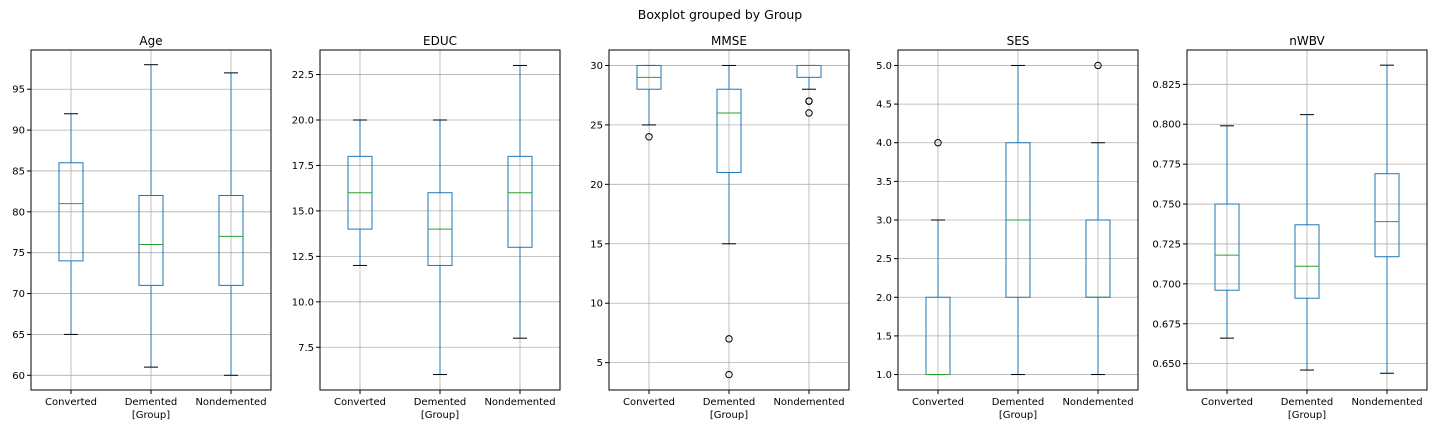 This screenshot has width=1440, height=432. Describe the element at coordinates (884, 105) in the screenshot. I see `y-tick-label: 4.5` at that location.